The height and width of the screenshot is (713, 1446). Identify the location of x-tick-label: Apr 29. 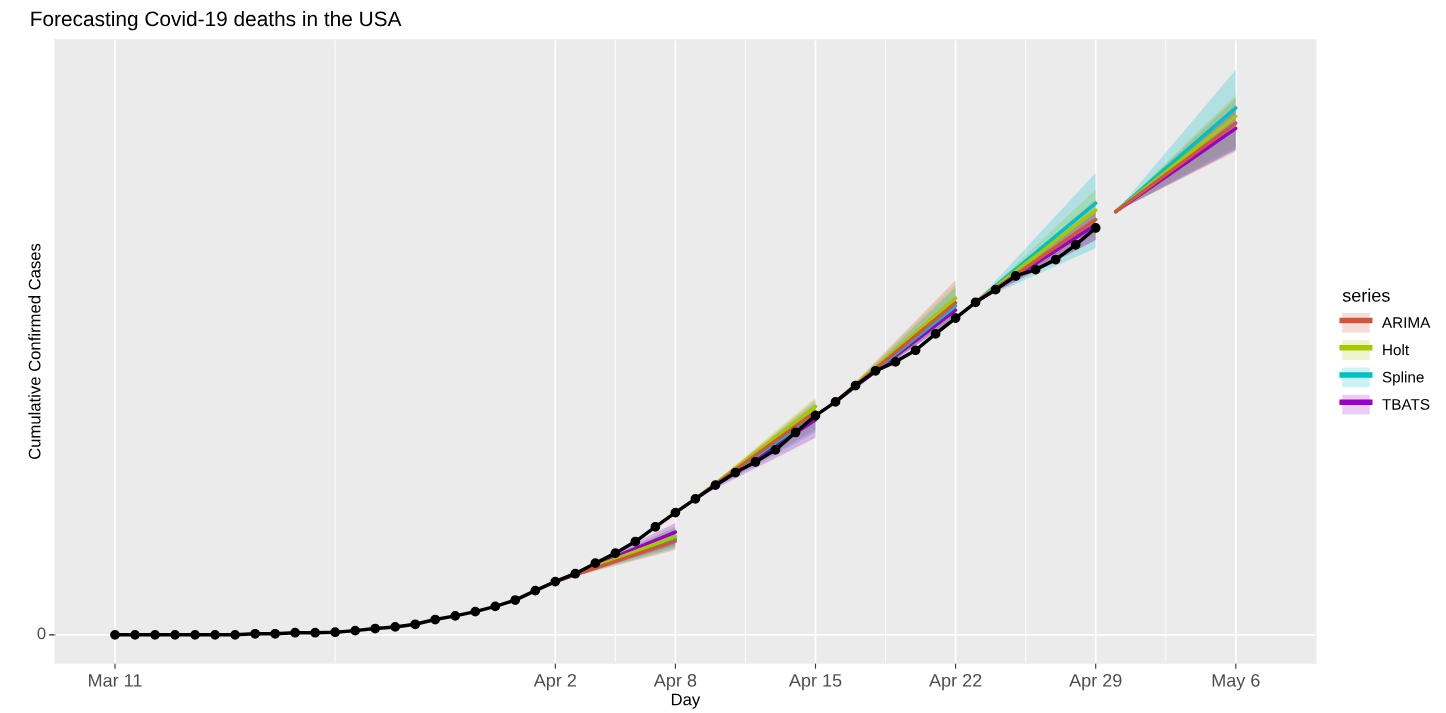
(1095, 682).